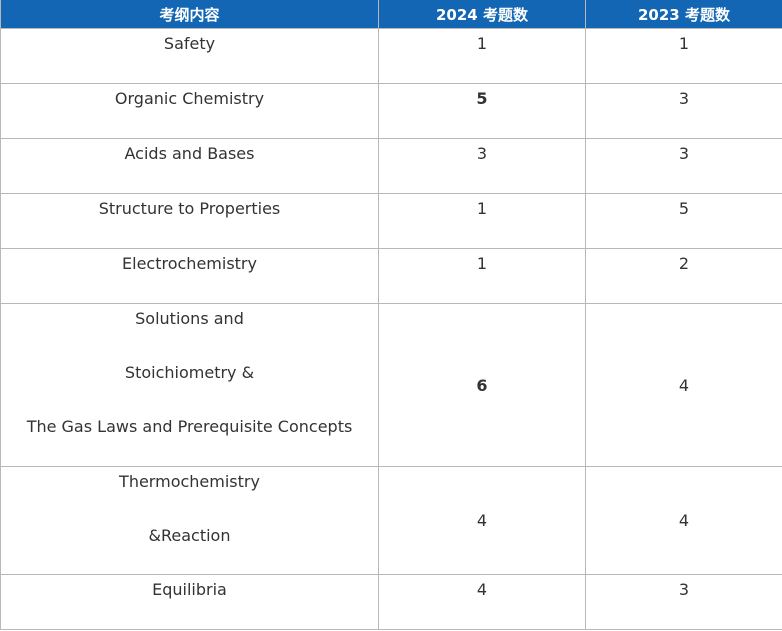 The height and width of the screenshot is (631, 782). I want to click on table-row: Acids and Bases 3 3, so click(391, 166).